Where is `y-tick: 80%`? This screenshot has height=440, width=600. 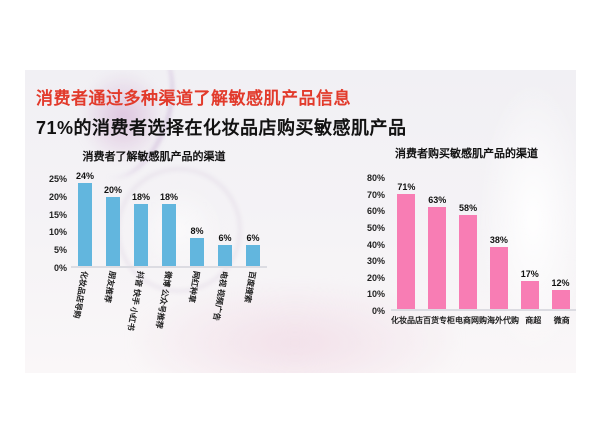 y-tick: 80% is located at coordinates (375, 178).